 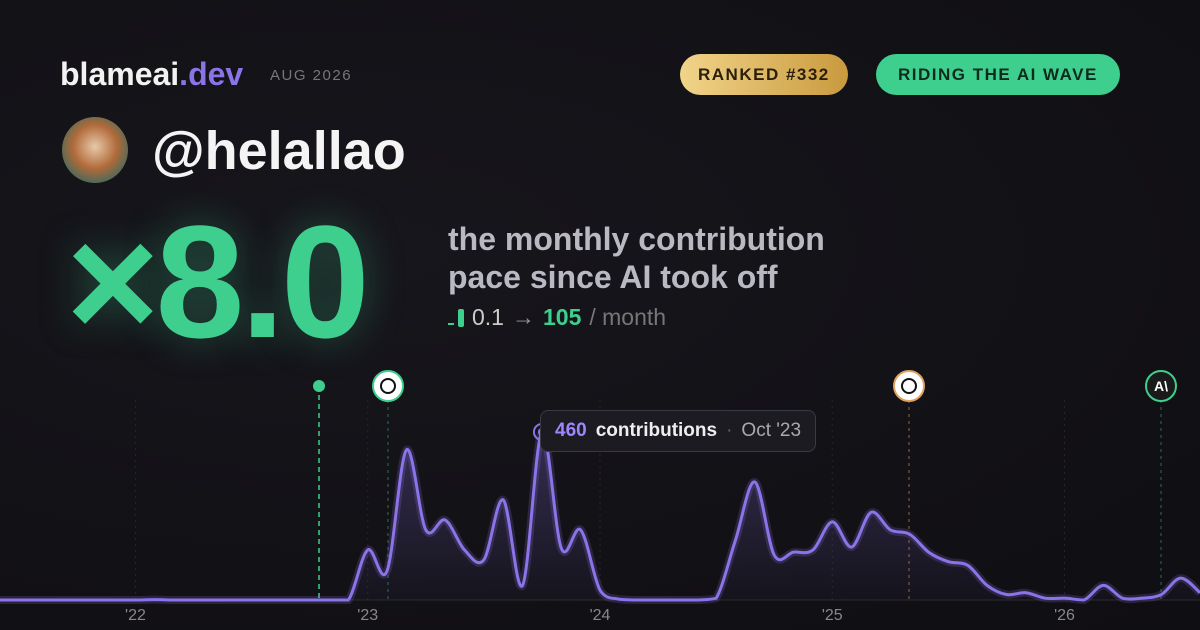 I want to click on handle: @helallao, so click(x=279, y=151).